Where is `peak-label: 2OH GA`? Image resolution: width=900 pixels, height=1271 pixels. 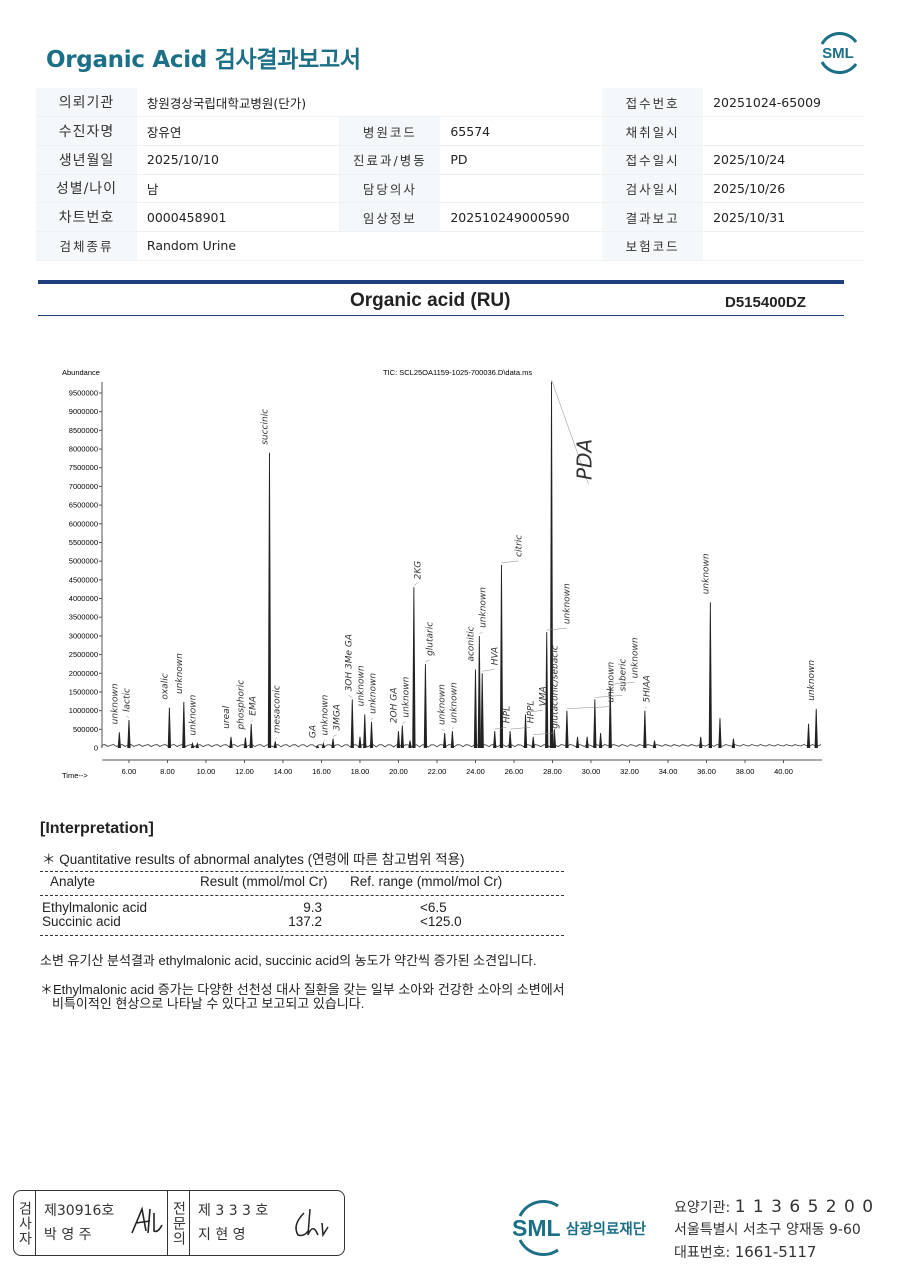 peak-label: 2OH GA is located at coordinates (394, 706).